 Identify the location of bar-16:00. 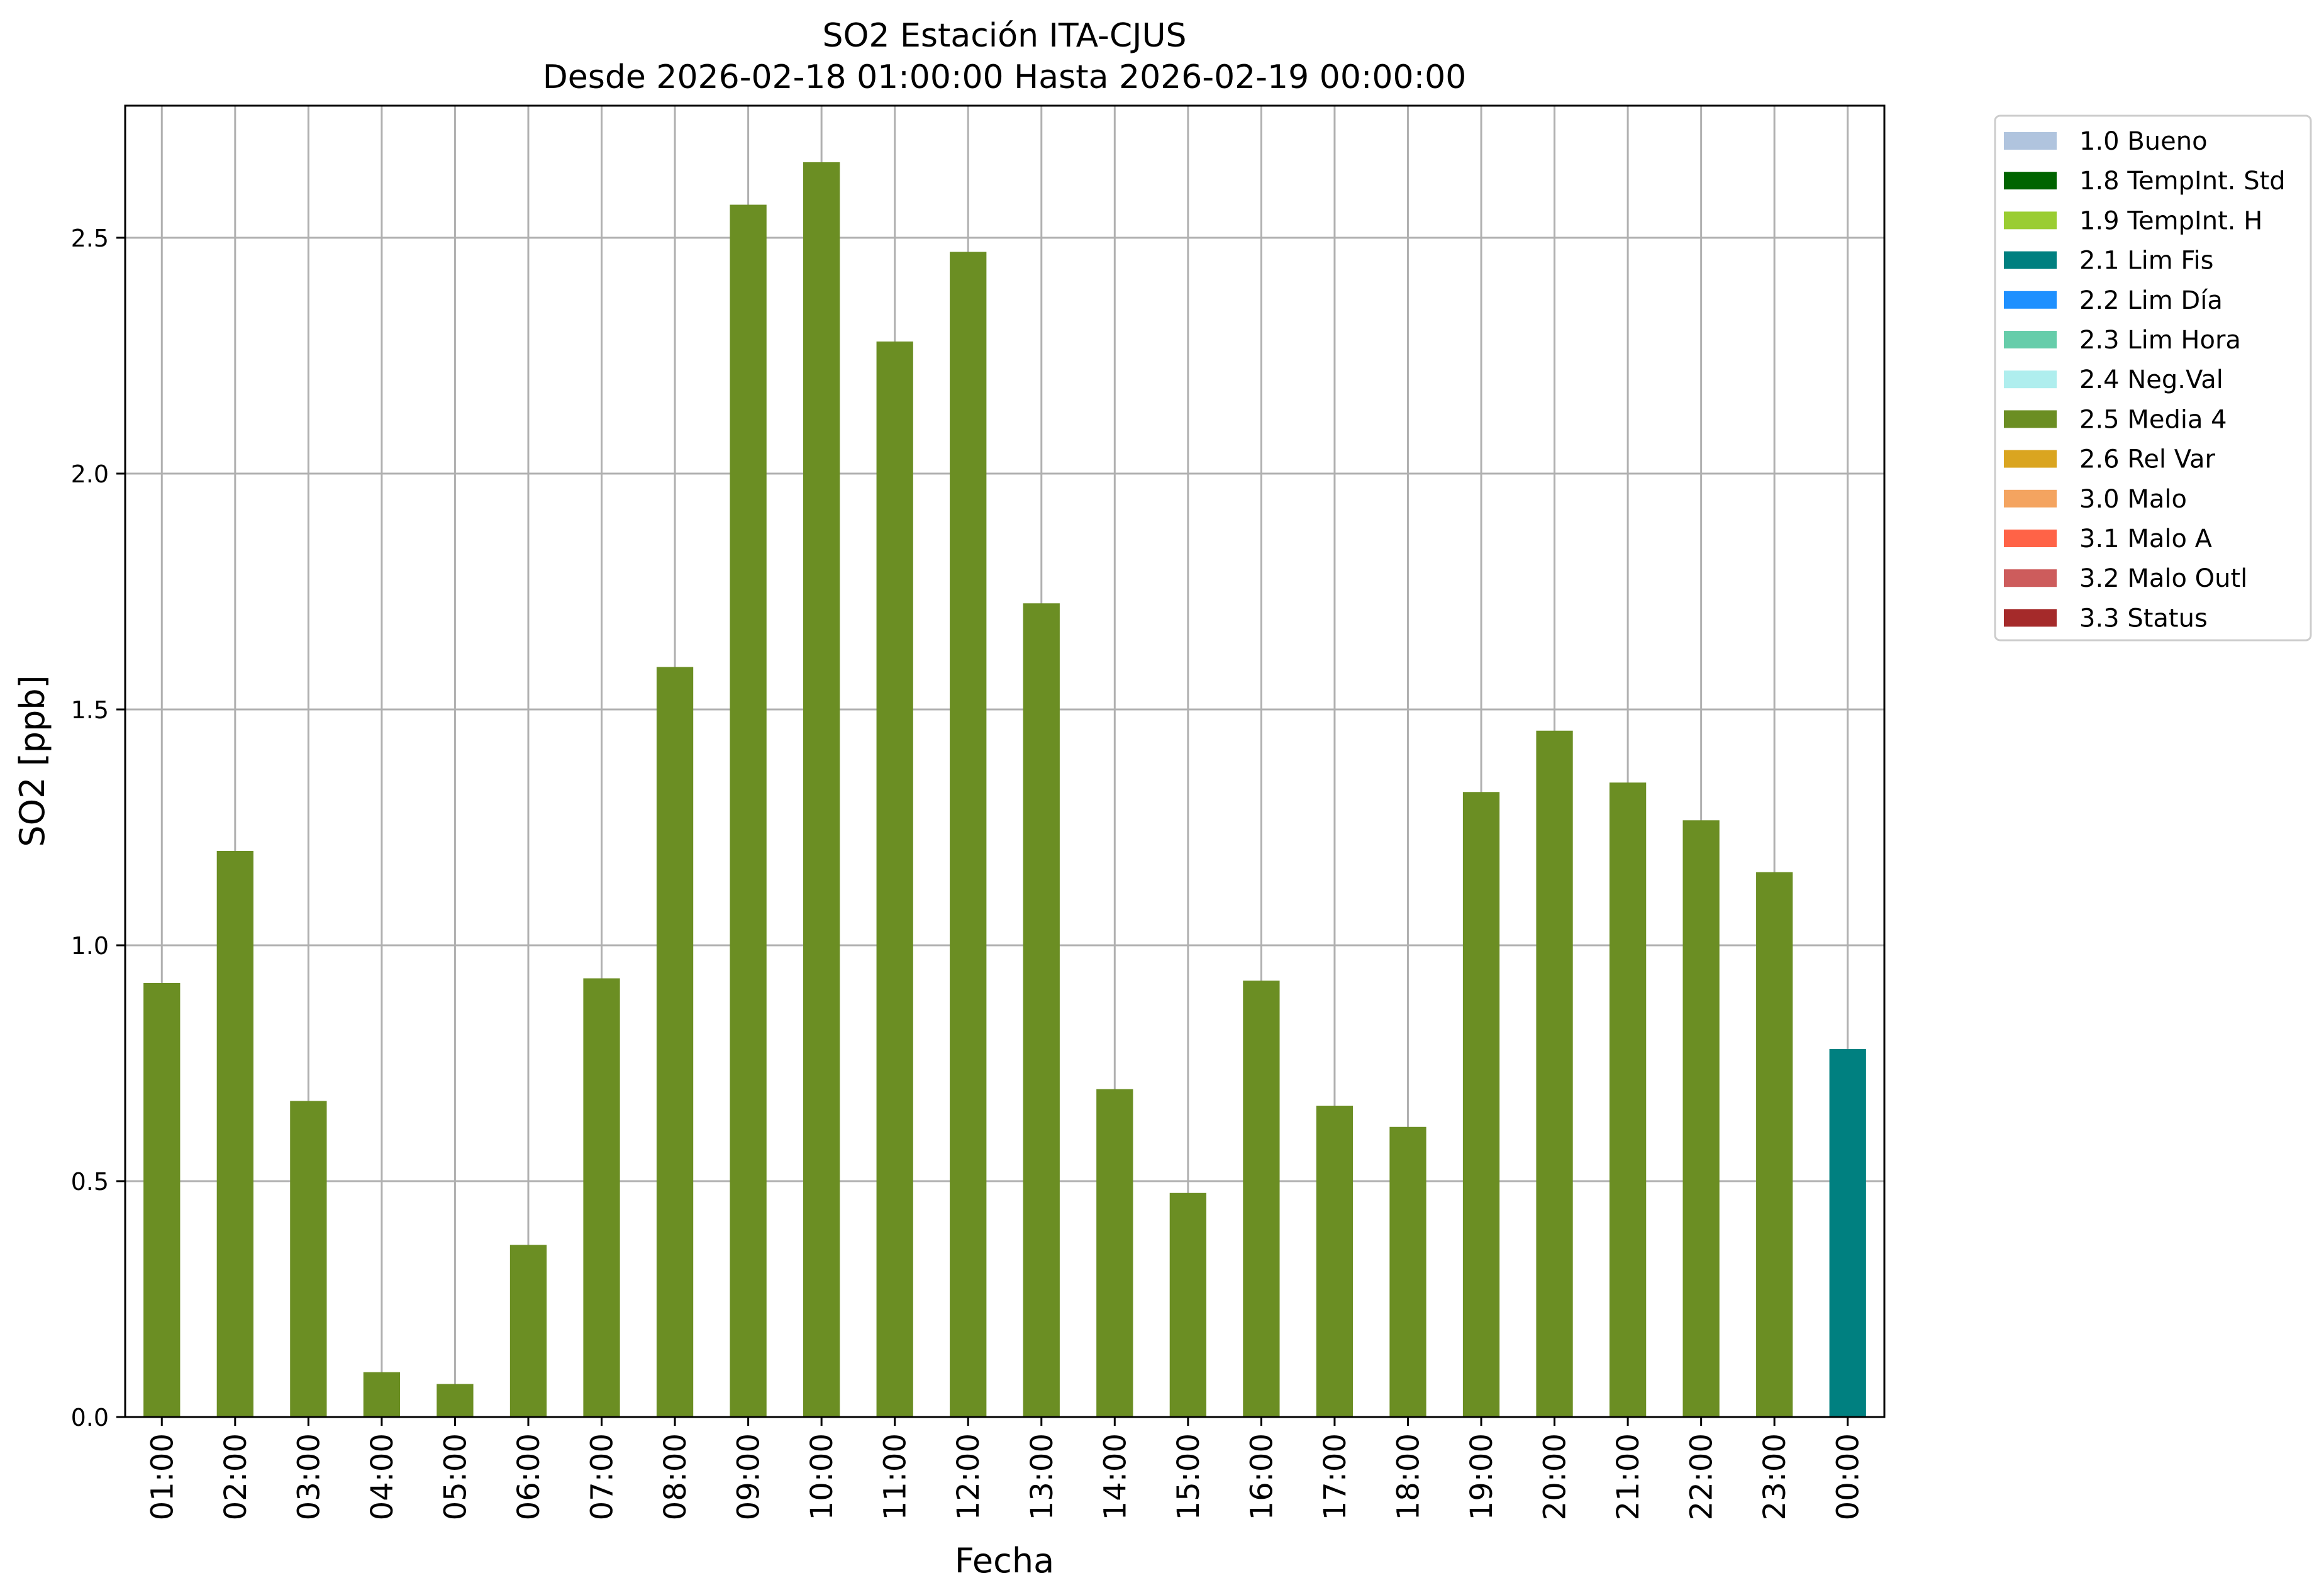
(1261, 1199).